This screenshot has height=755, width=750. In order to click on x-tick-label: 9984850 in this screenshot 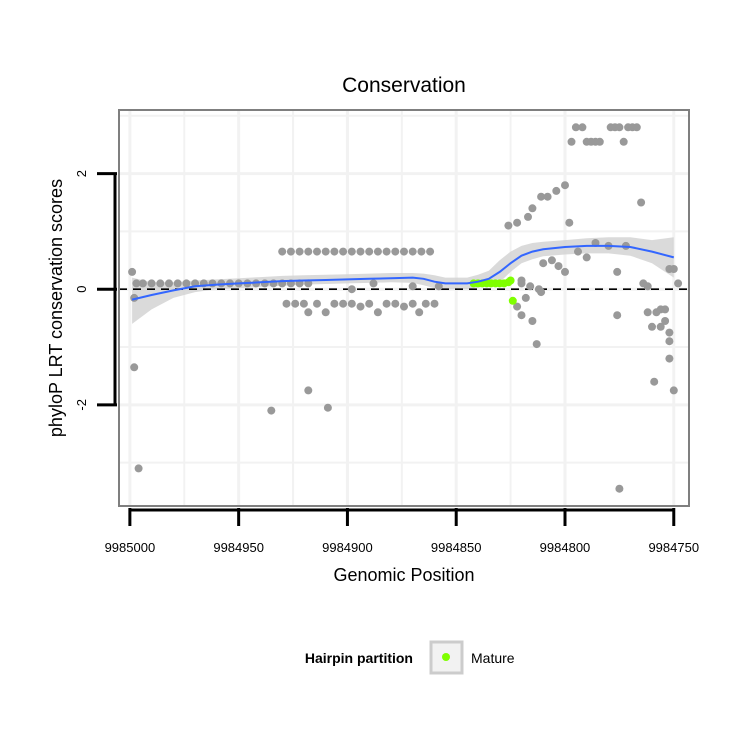, I will do `click(456, 547)`.